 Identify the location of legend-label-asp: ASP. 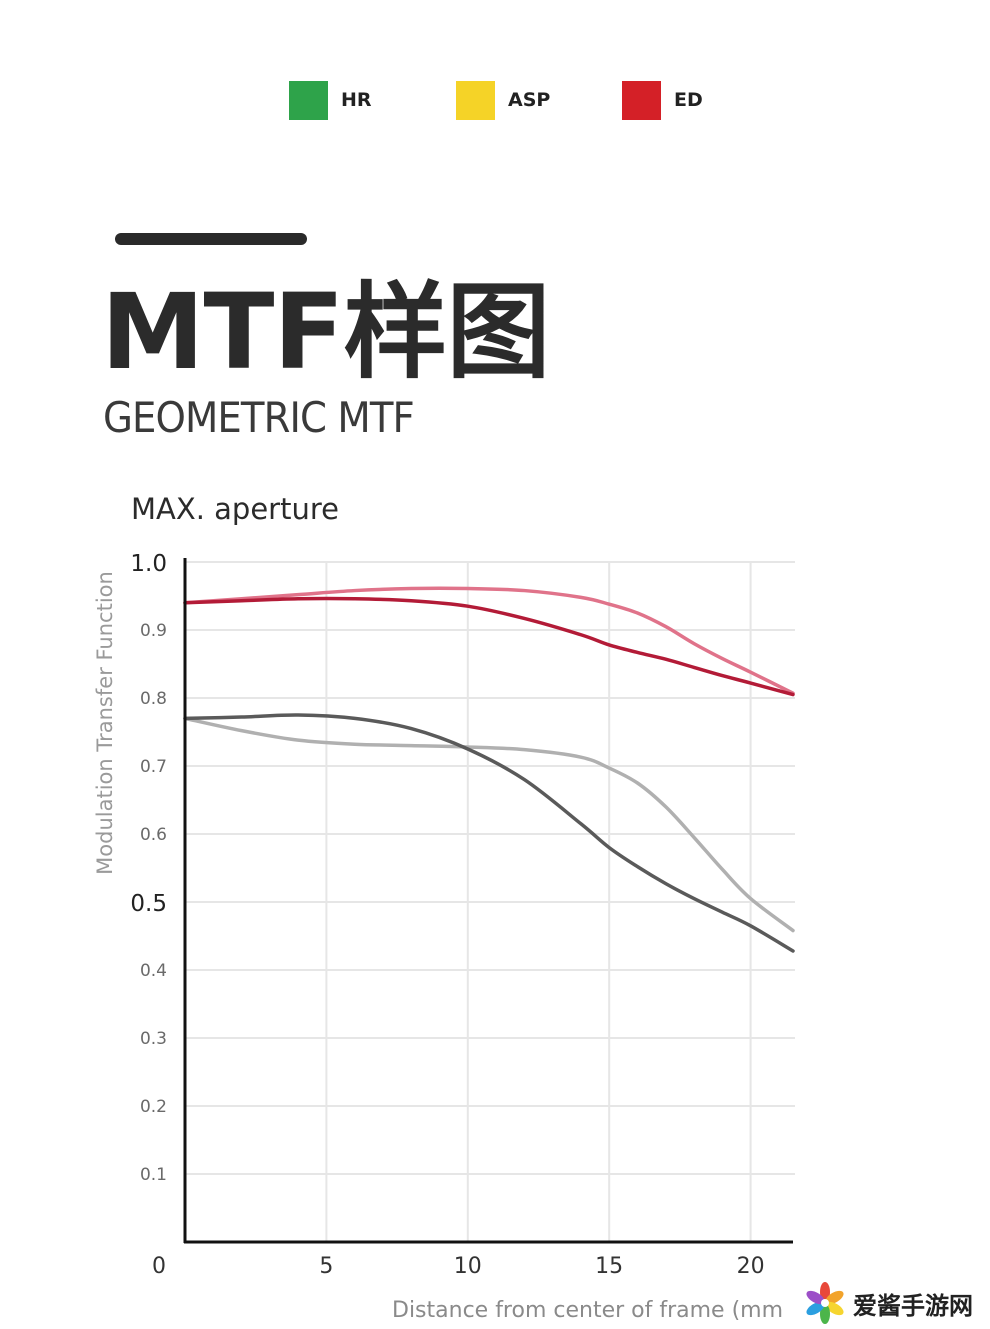
(529, 100).